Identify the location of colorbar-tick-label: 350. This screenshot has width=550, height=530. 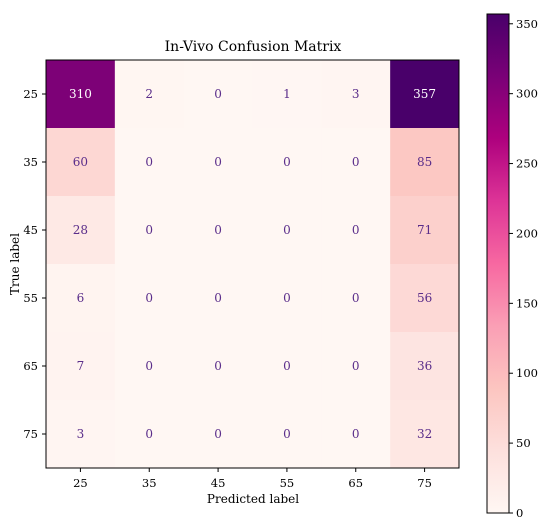
(527, 24).